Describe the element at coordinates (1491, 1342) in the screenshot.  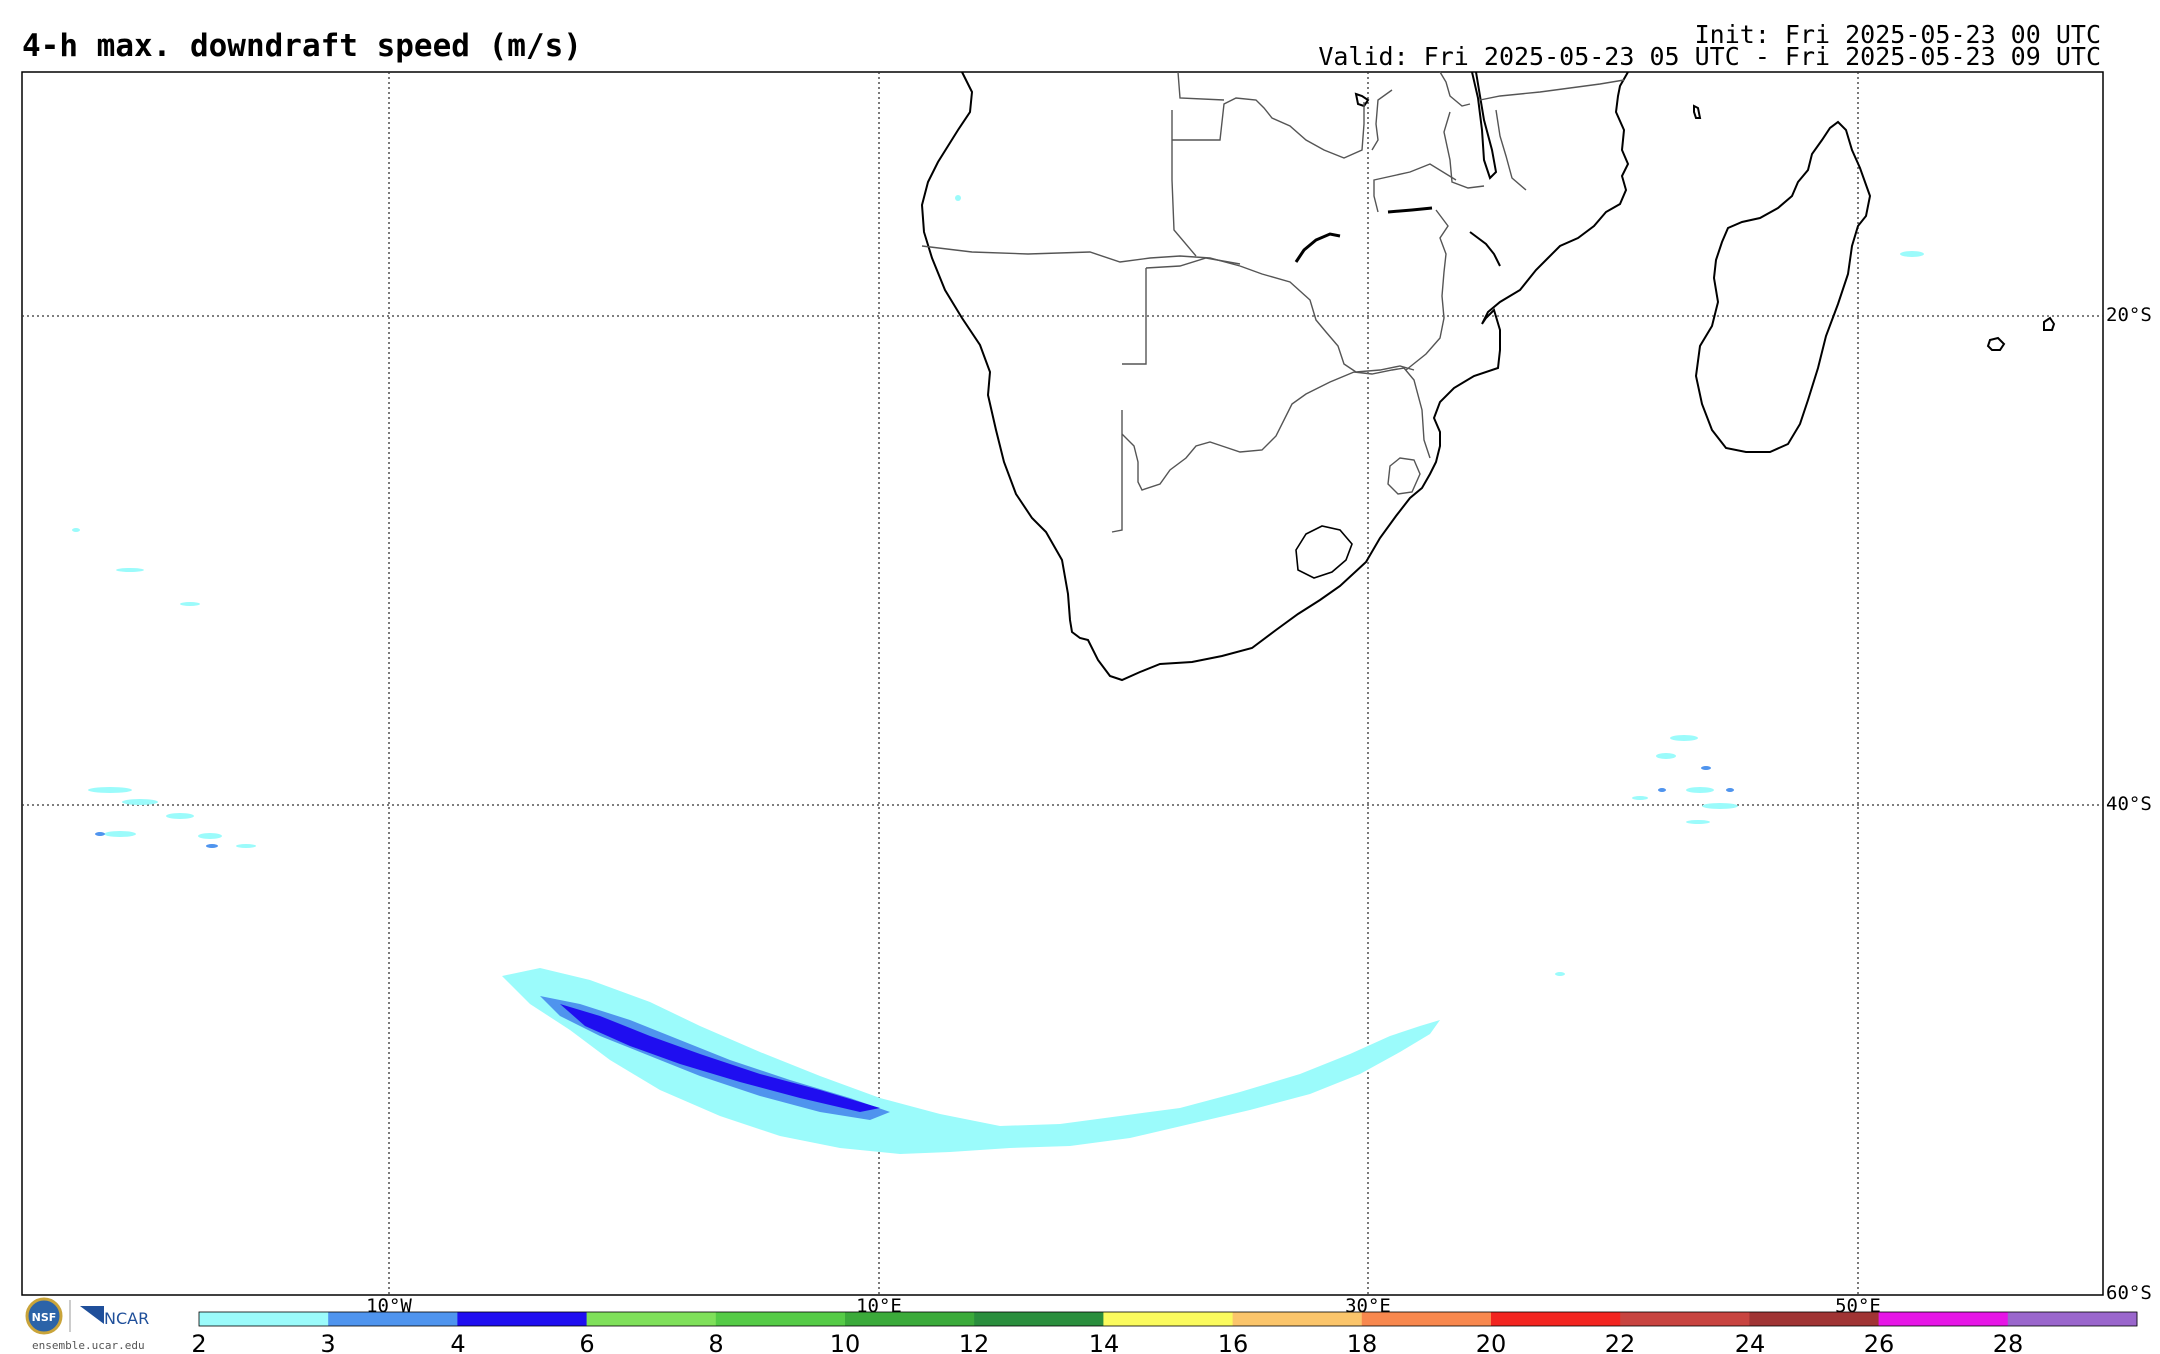
I see `colorbar-tick: 20` at that location.